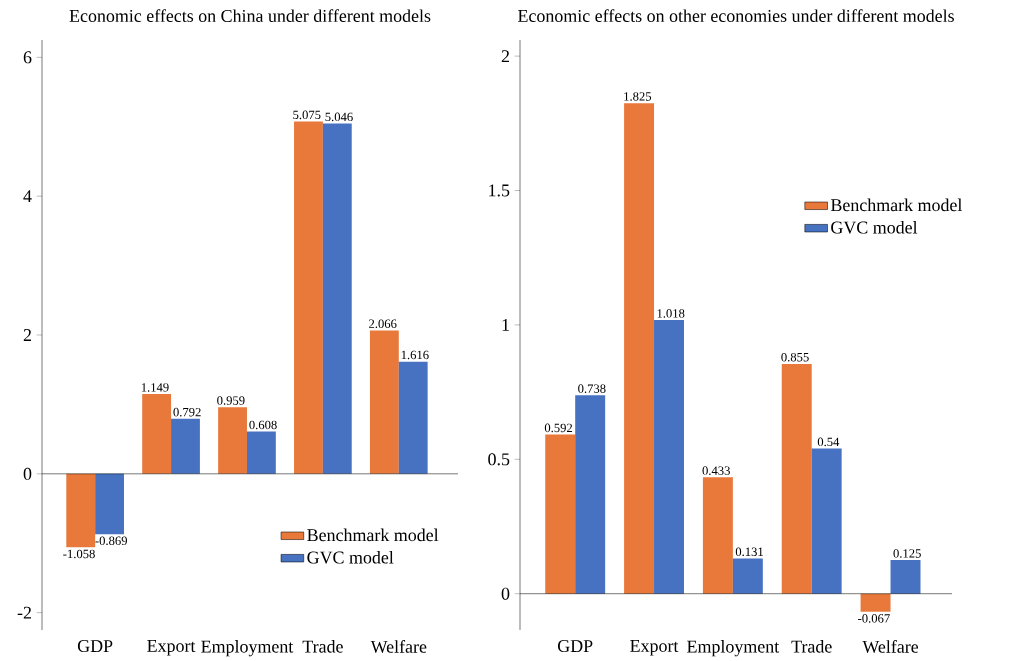  Describe the element at coordinates (415, 355) in the screenshot. I see `data-label: 1.616` at that location.